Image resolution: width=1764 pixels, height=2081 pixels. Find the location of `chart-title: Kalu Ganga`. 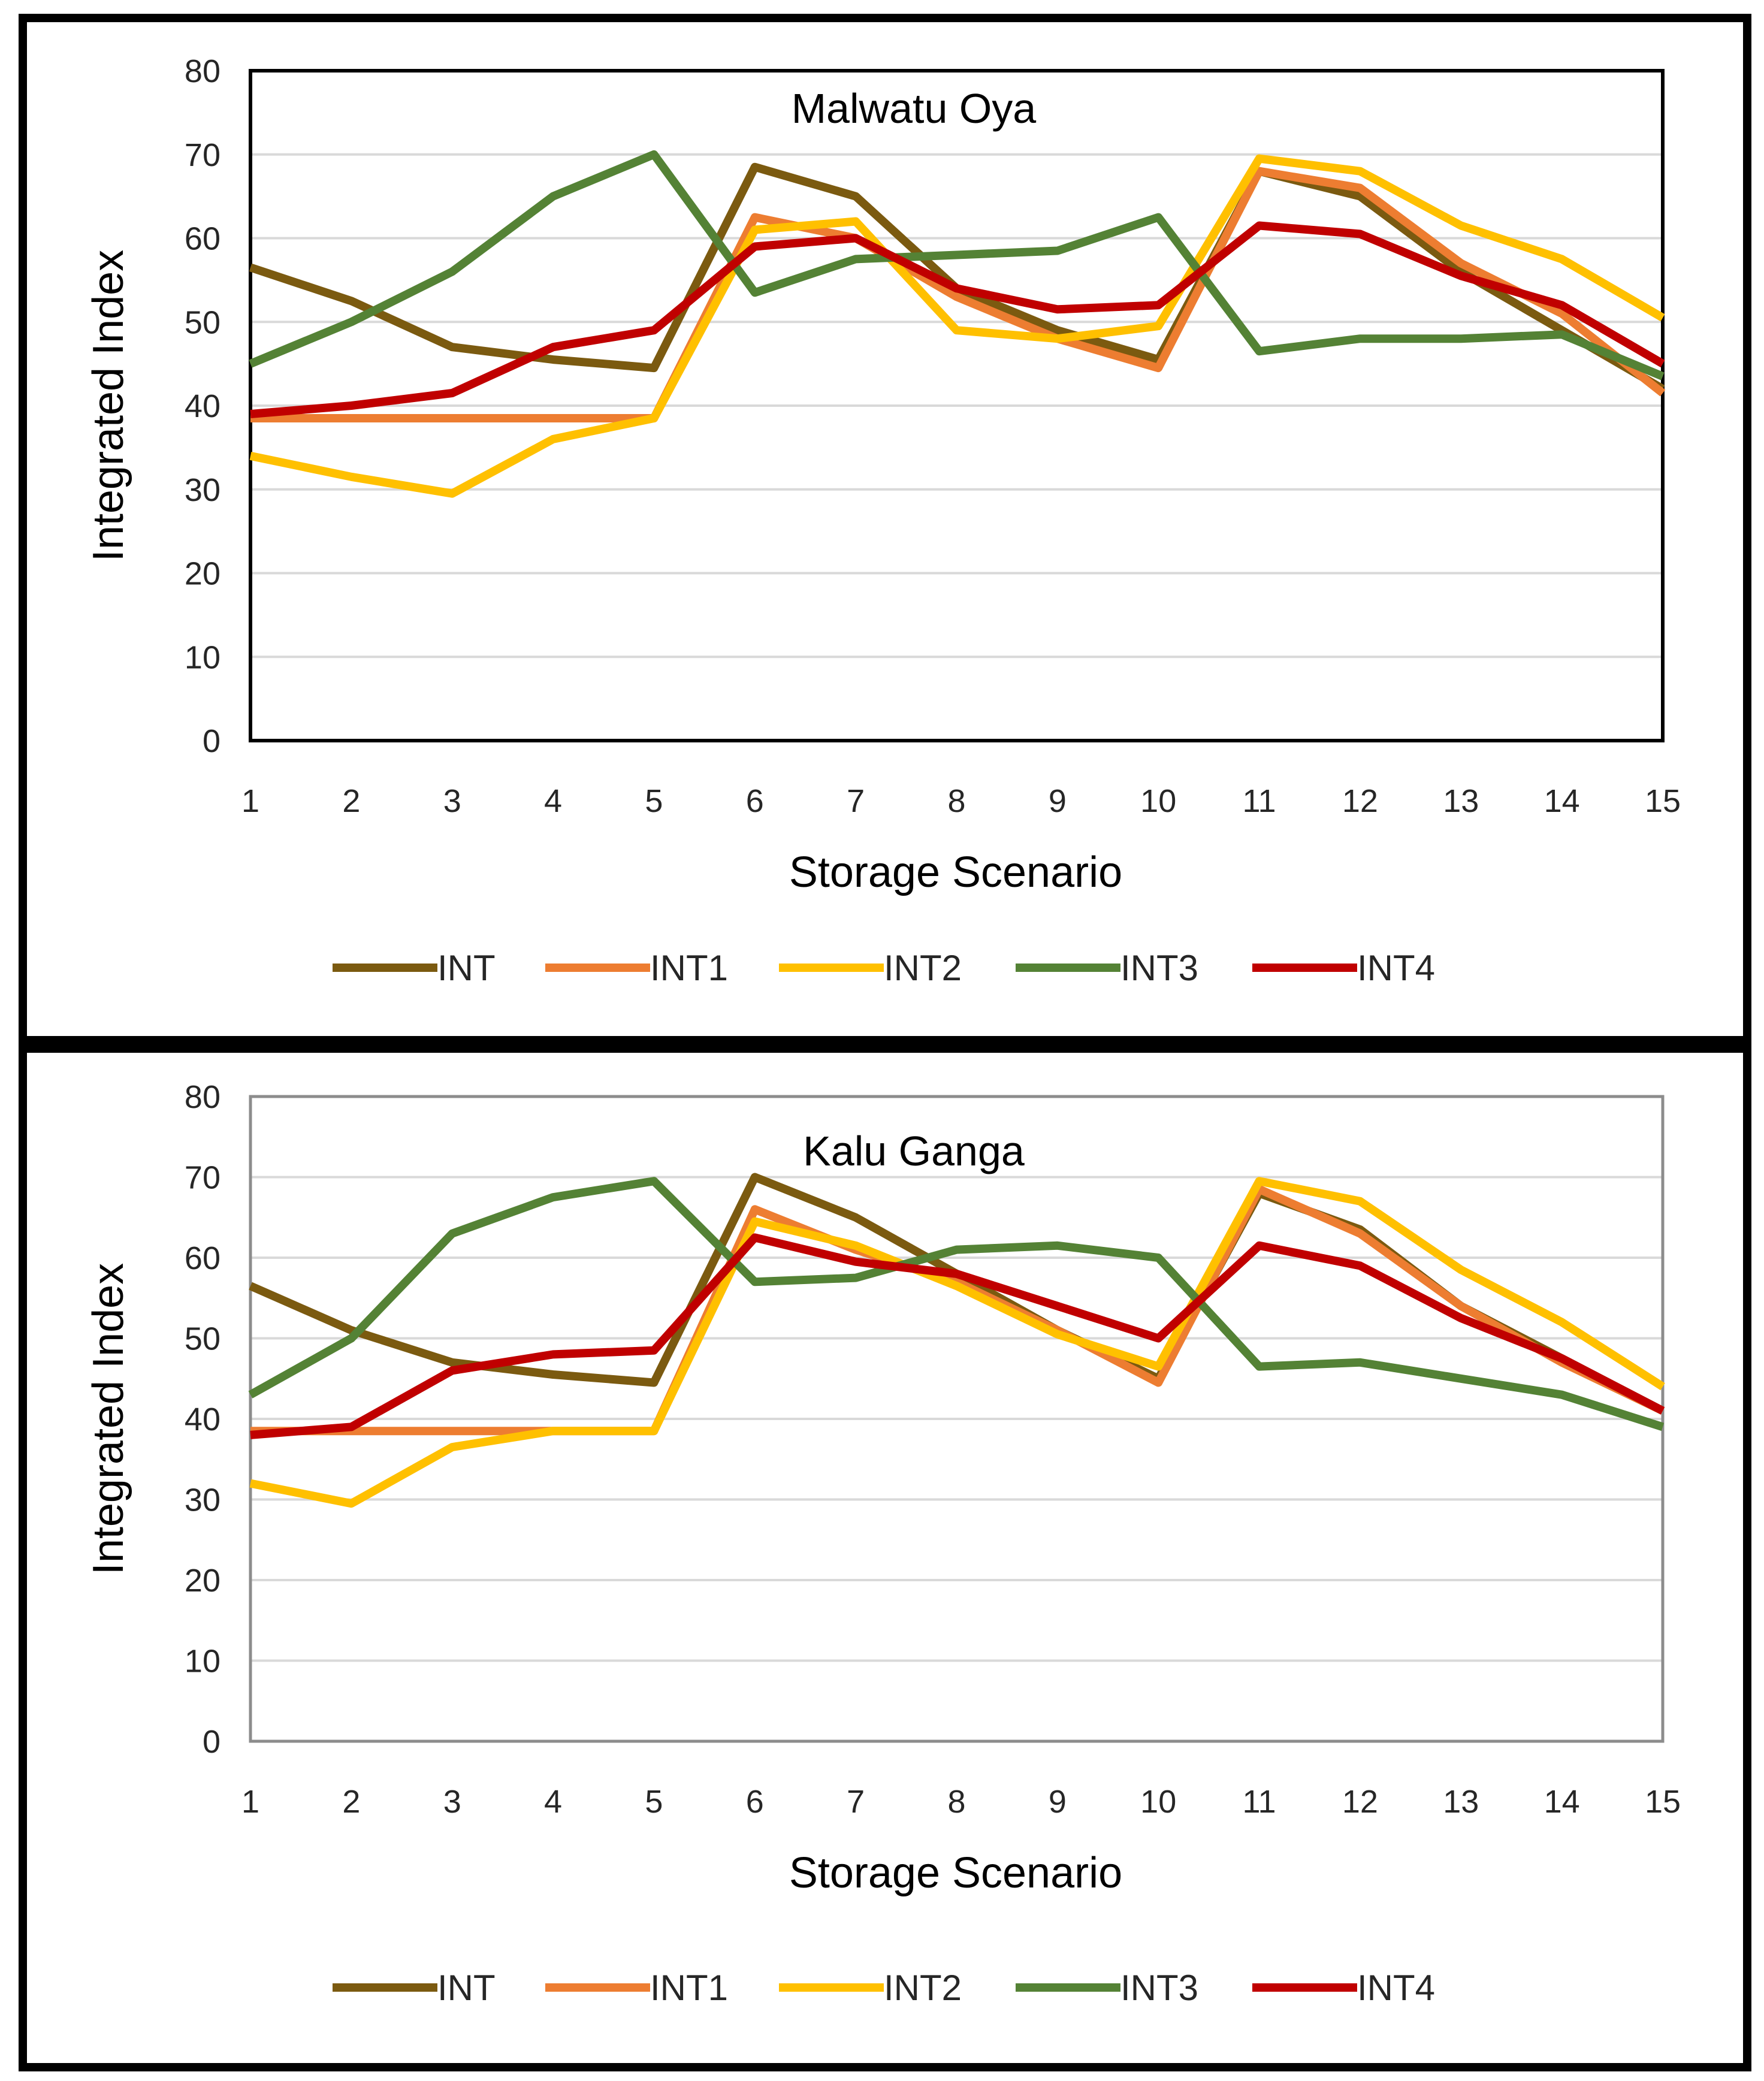

chart-title: Kalu Ganga is located at coordinates (914, 1151).